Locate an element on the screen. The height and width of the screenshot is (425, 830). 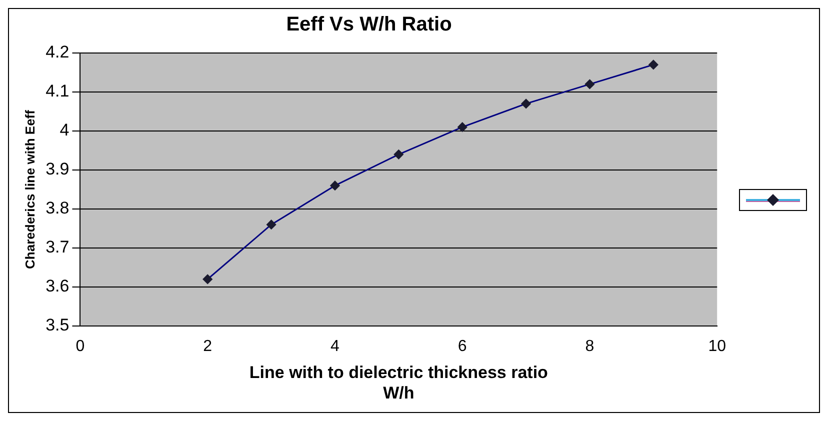
y-axis-title: Charederics line with Eeff is located at coordinates (30, 189).